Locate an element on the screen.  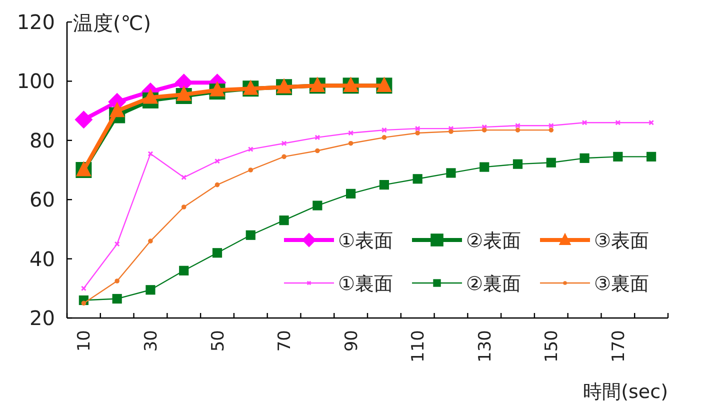
y-tick-label: 60 is located at coordinates (42, 200).